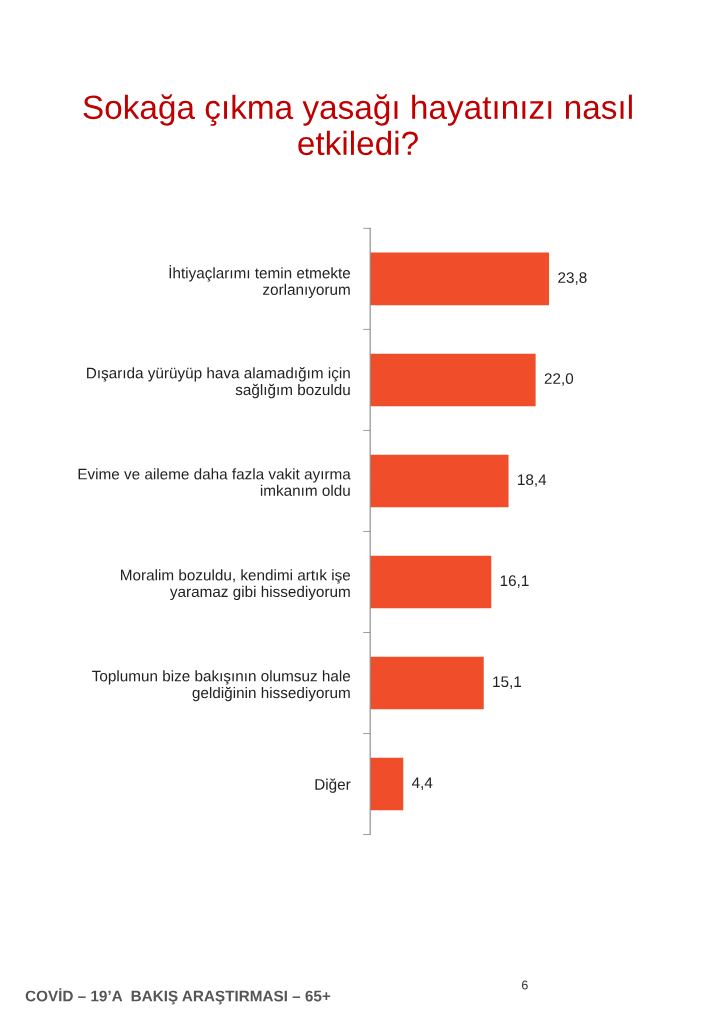 The width and height of the screenshot is (716, 1024). I want to click on y-tick-label: Diğer, so click(333, 785).